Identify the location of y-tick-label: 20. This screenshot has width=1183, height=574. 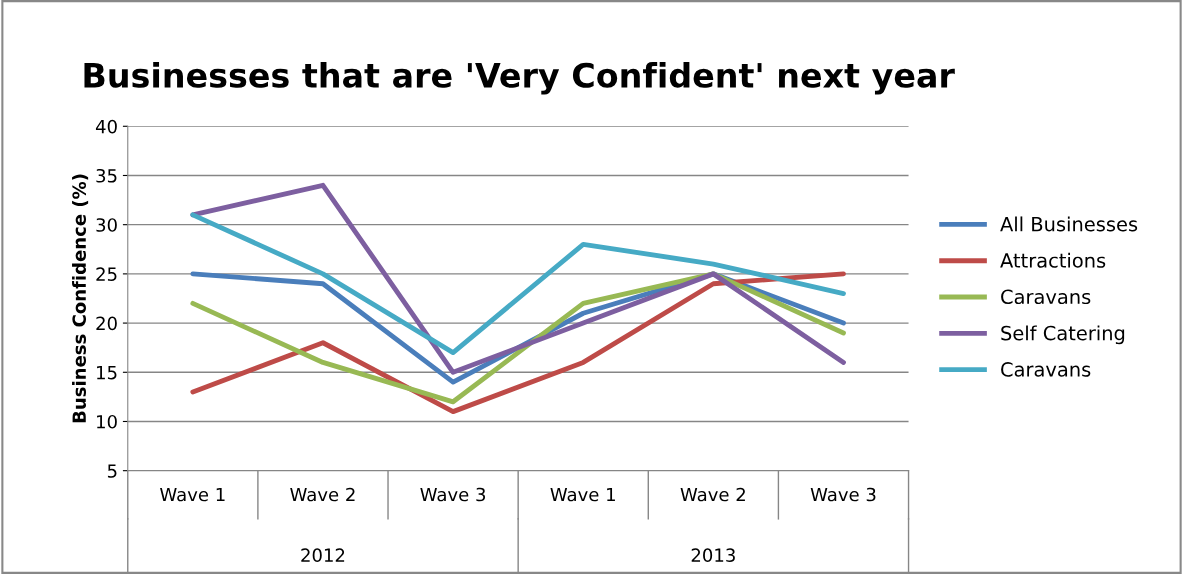
(106, 323).